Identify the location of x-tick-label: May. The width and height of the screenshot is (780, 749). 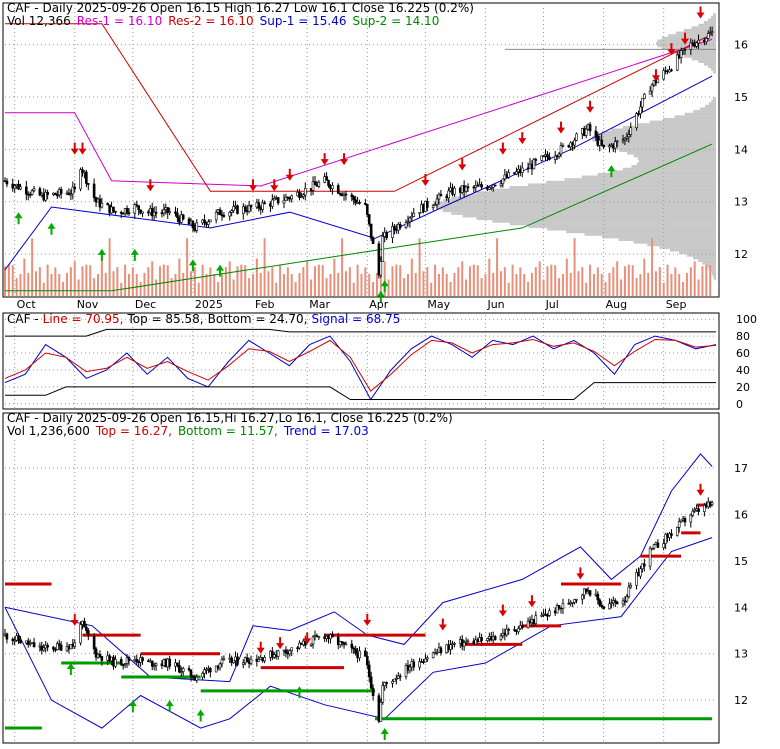
(438, 304).